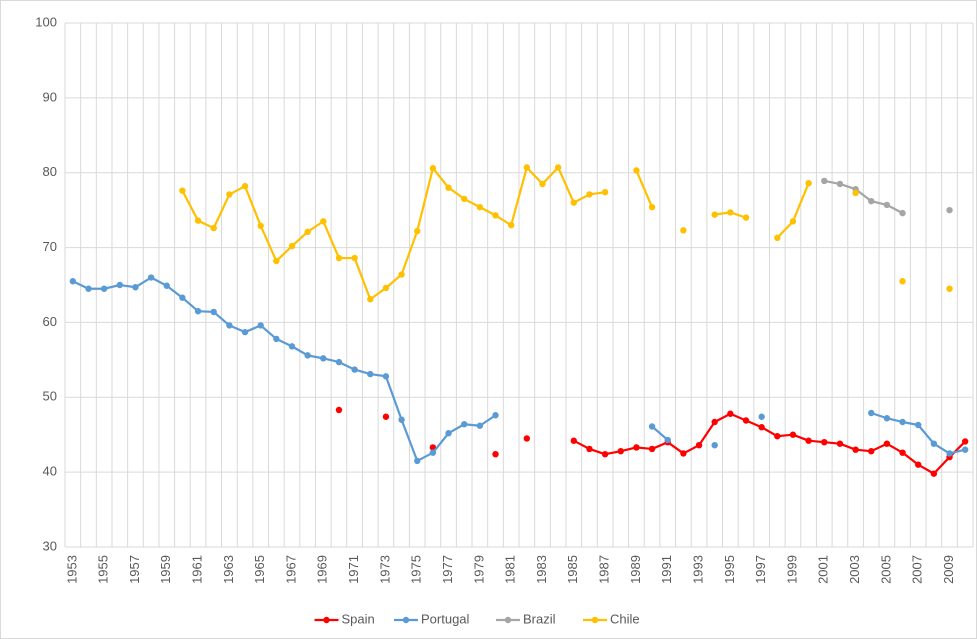 Image resolution: width=977 pixels, height=639 pixels. What do you see at coordinates (447, 569) in the screenshot?
I see `x-tick-label: 1977` at bounding box center [447, 569].